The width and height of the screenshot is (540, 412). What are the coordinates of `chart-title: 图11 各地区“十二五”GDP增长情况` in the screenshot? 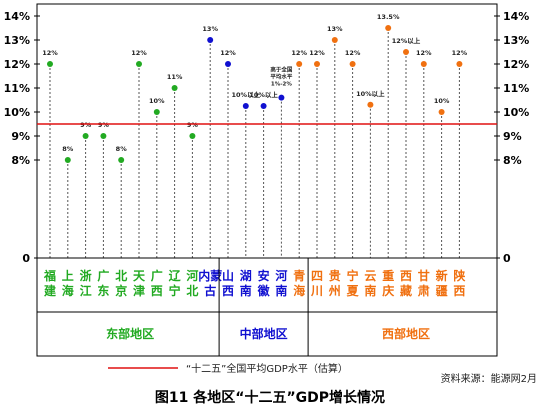 It's located at (270, 397).